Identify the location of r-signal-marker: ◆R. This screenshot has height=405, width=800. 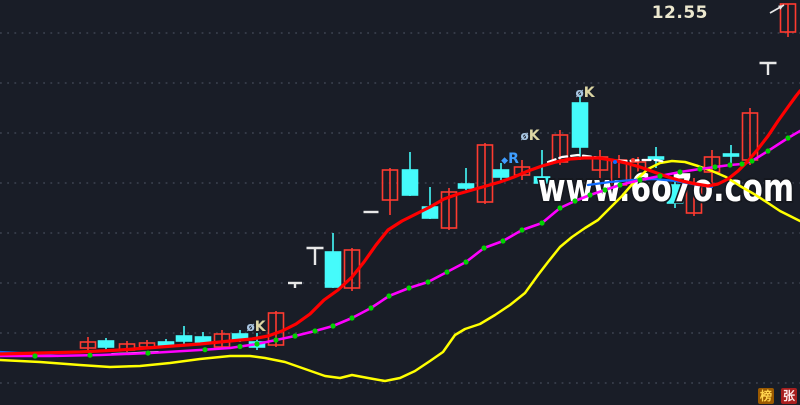
(510, 159).